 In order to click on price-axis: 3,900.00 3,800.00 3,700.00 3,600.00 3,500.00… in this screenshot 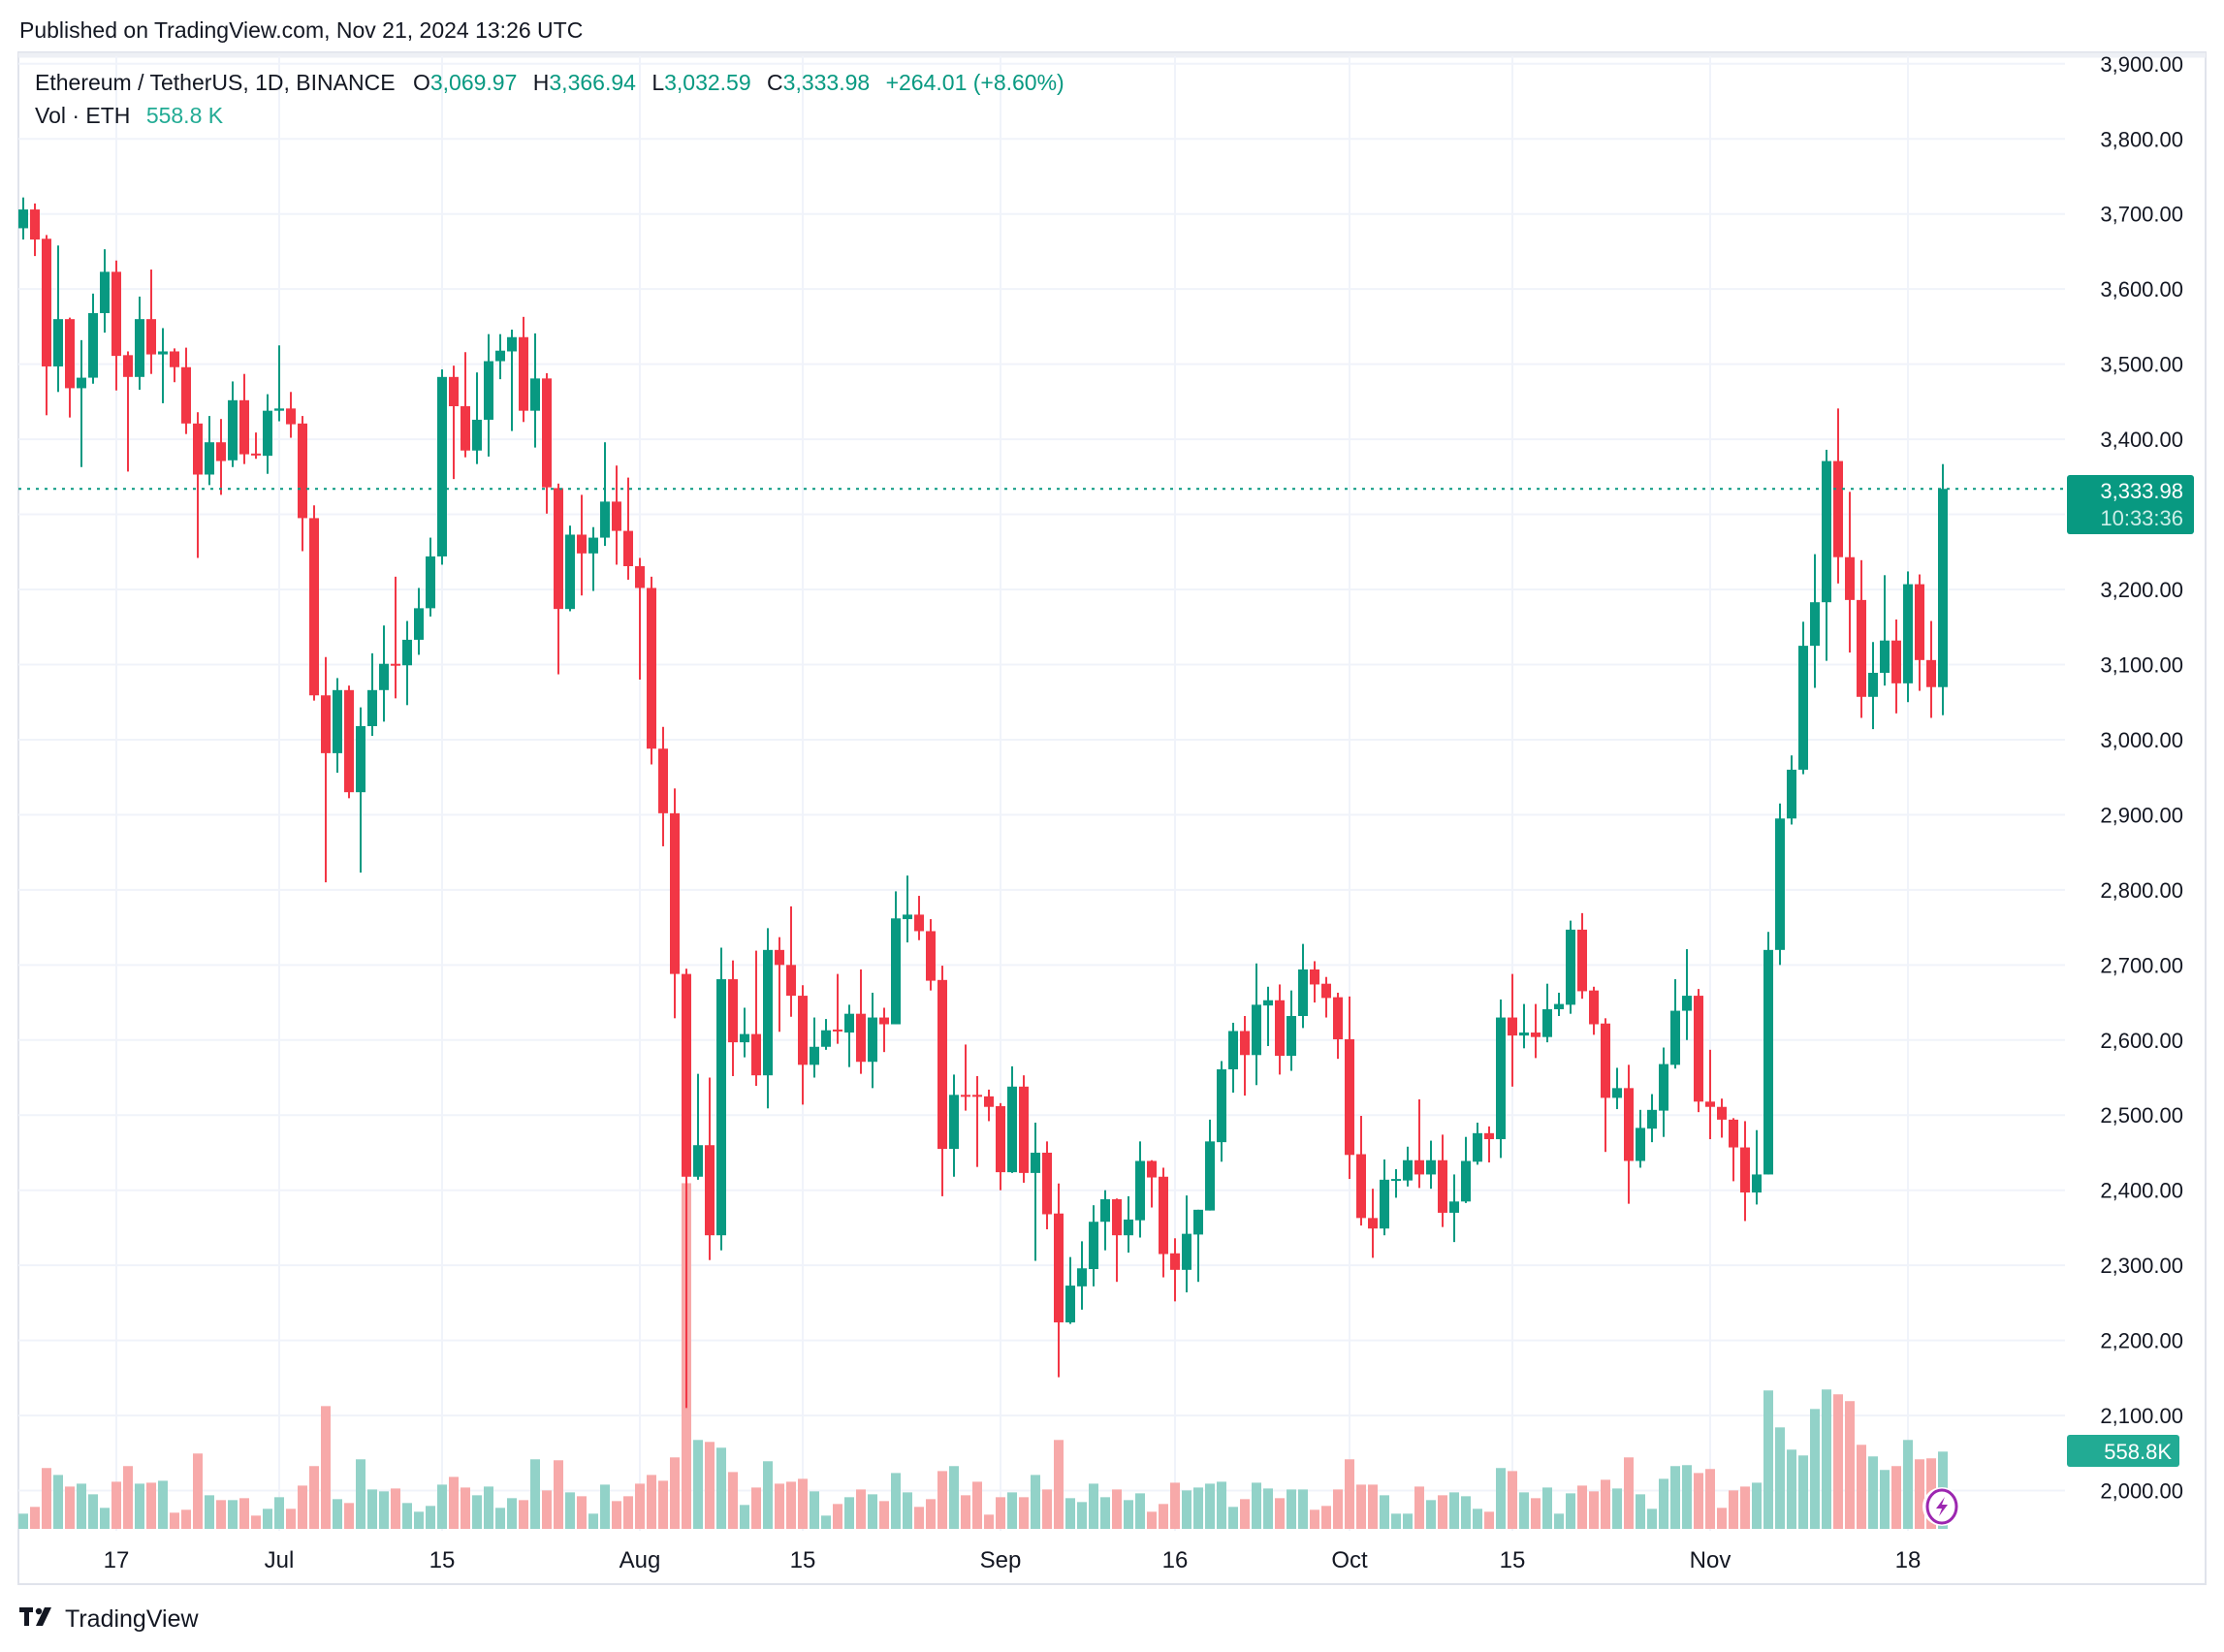, I will do `click(2141, 778)`.